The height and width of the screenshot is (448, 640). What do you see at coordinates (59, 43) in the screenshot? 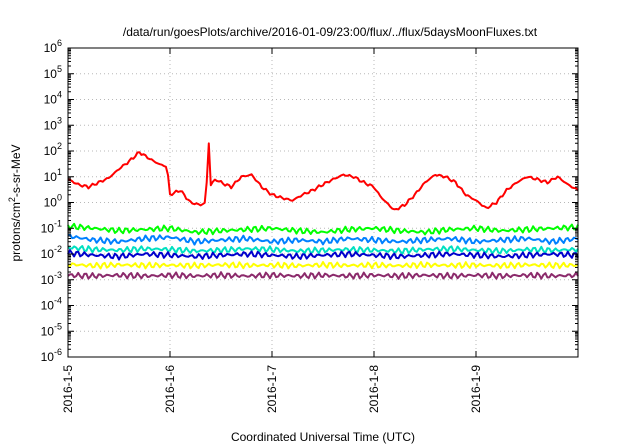
I see `y-tick-exponent: 6` at bounding box center [59, 43].